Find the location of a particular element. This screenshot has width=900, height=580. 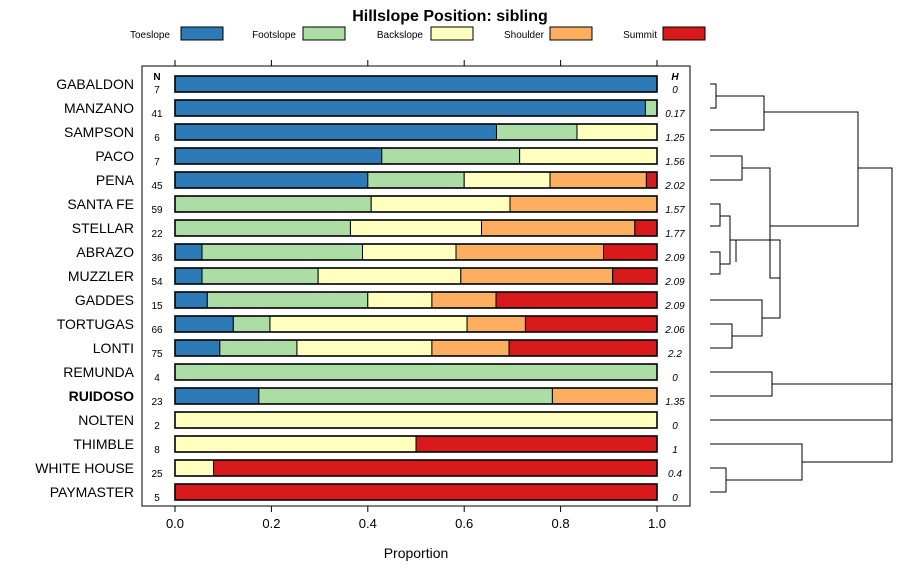

bar-row: STELLAR 22 1.77 is located at coordinates (378, 229).